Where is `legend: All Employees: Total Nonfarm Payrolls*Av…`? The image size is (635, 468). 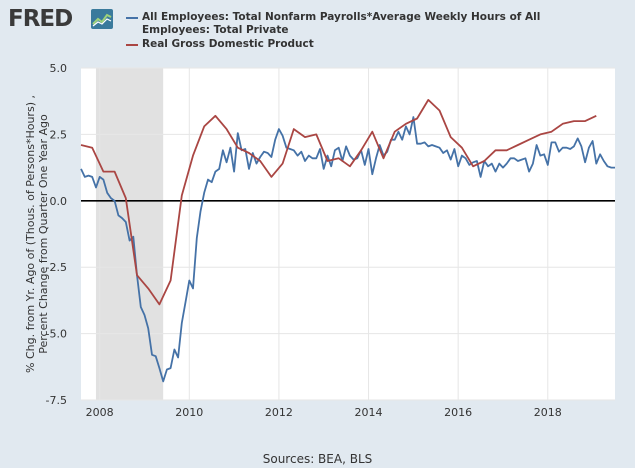 legend: All Employees: Total Nonfarm Payrolls*Av… is located at coordinates (361, 31).